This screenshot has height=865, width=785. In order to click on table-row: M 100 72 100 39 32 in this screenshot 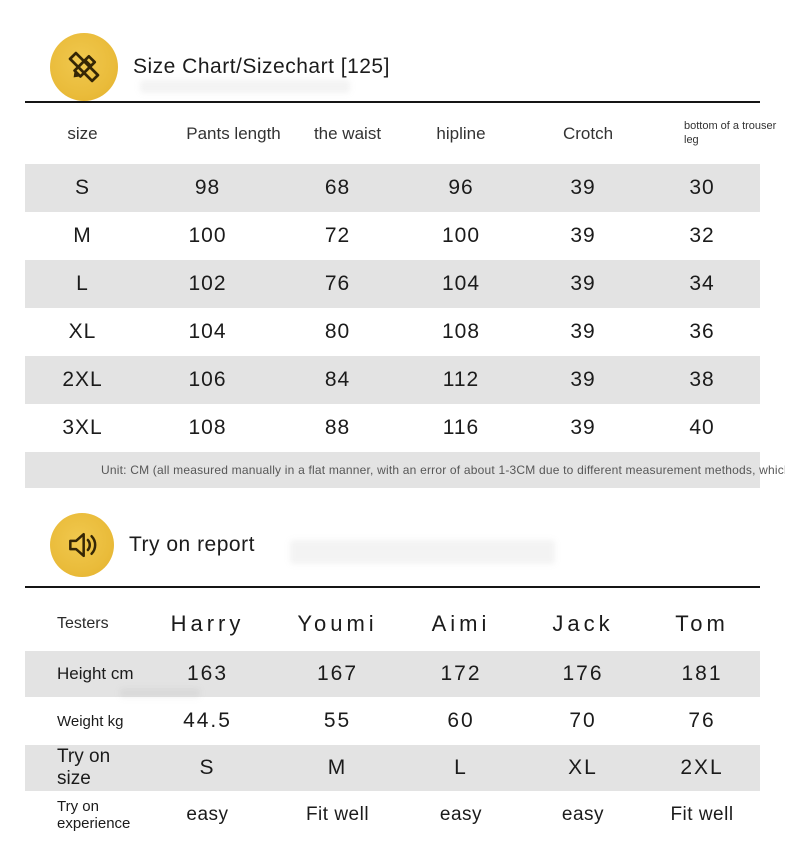, I will do `click(392, 236)`.